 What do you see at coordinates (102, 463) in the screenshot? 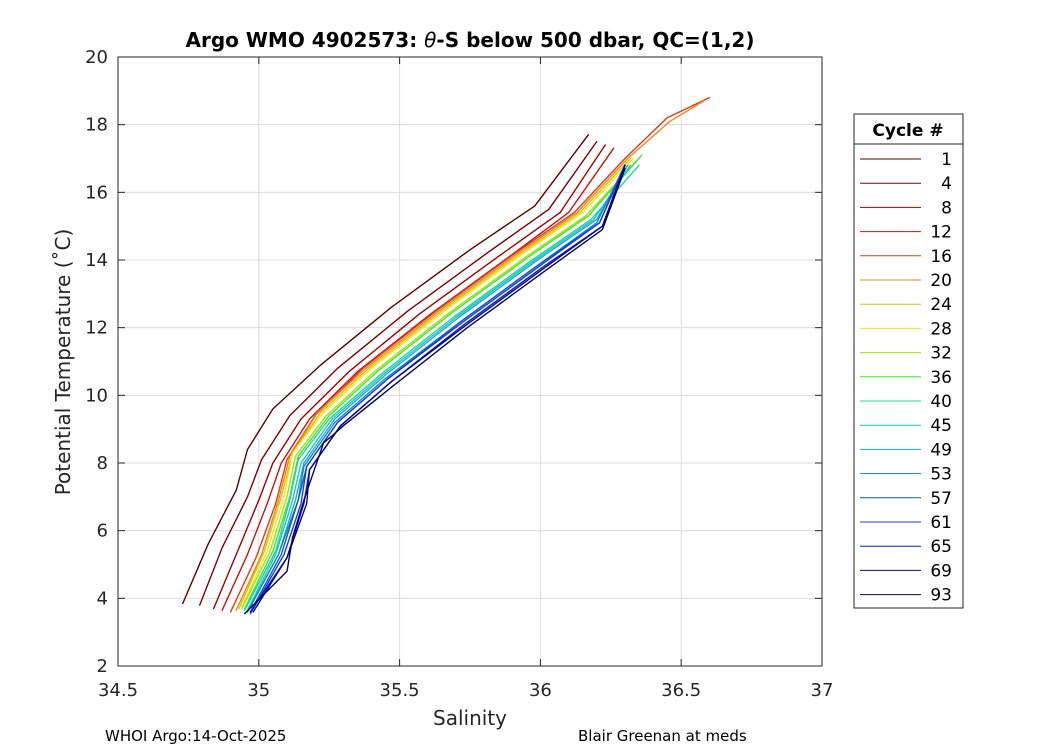
I see `y-tick-label: 8` at bounding box center [102, 463].